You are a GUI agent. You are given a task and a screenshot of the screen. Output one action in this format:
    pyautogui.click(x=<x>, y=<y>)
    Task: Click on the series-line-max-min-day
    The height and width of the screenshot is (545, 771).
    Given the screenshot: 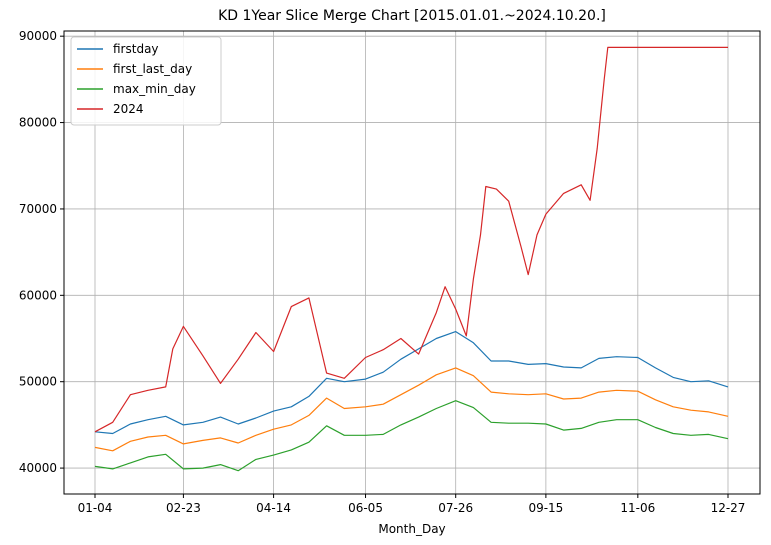 What is the action you would take?
    pyautogui.click(x=411, y=436)
    